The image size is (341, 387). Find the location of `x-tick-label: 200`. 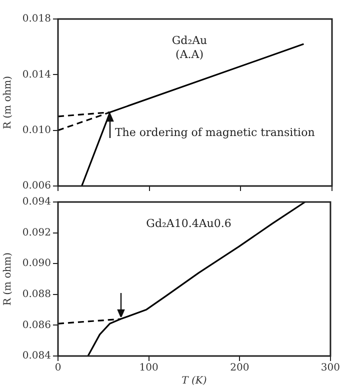

x-tick-label: 200 is located at coordinates (240, 368).